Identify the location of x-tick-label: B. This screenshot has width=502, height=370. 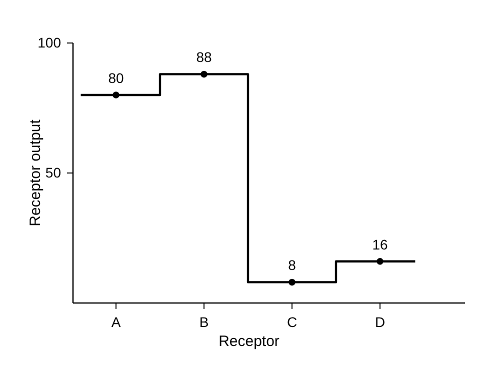
(204, 322).